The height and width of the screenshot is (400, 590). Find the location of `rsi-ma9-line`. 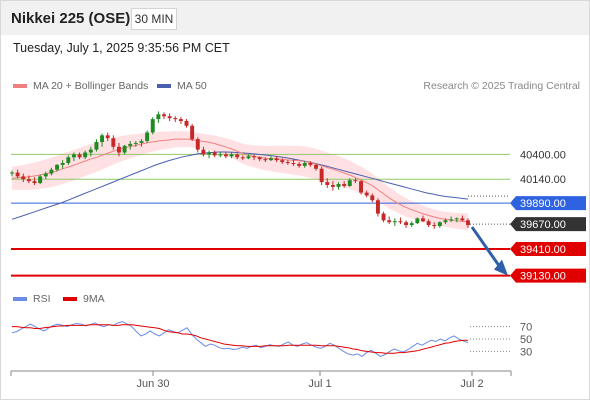

rsi-ma9-line is located at coordinates (240, 339).